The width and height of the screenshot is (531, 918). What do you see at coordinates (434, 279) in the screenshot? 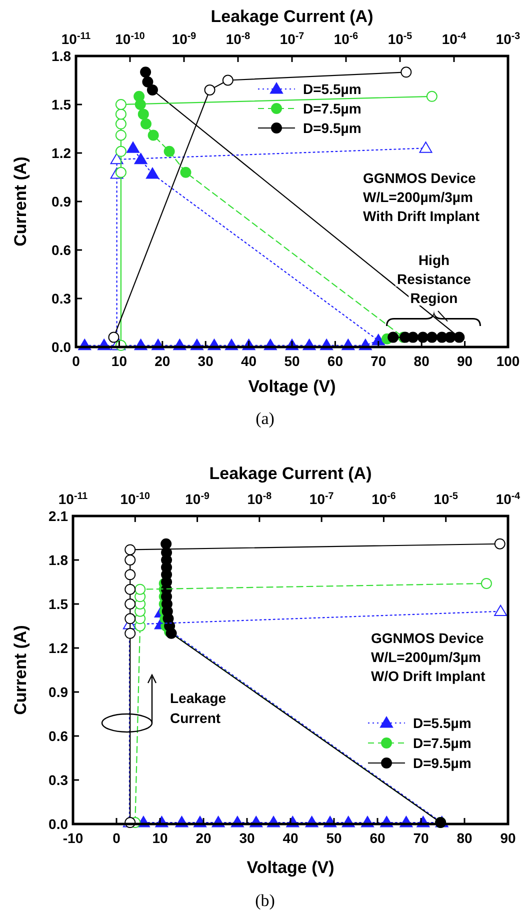
I see `annotation: High Resistance Region` at bounding box center [434, 279].